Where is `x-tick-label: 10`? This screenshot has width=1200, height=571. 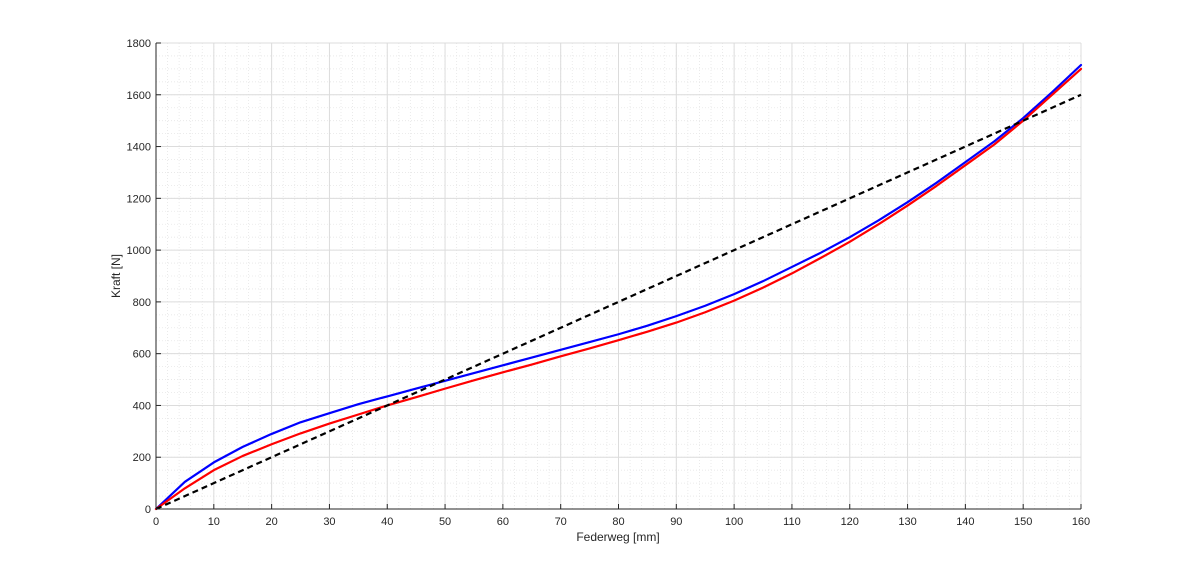
x-tick-label: 10 is located at coordinates (214, 522).